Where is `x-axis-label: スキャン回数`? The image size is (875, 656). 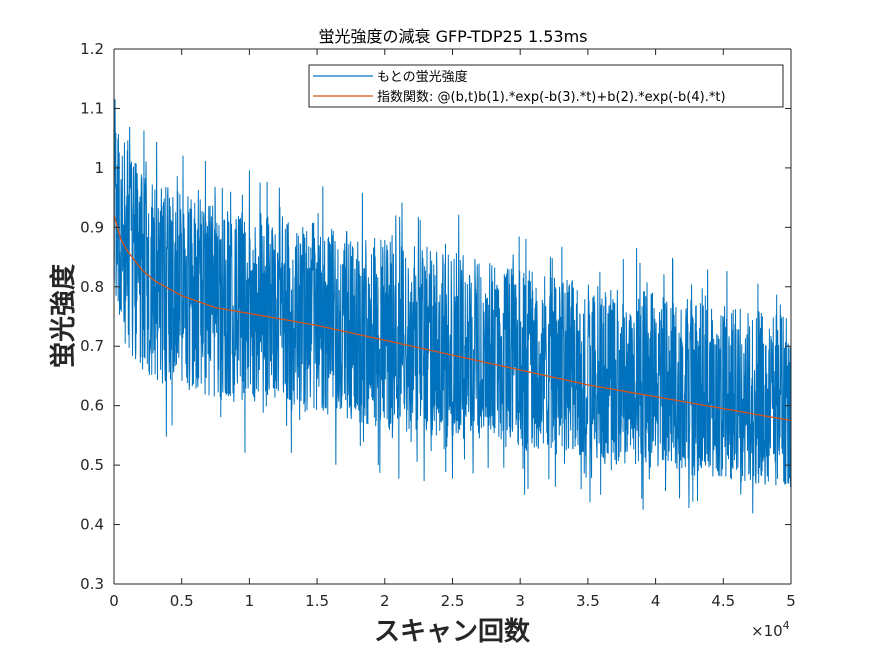 x-axis-label: スキャン回数 is located at coordinates (452, 632).